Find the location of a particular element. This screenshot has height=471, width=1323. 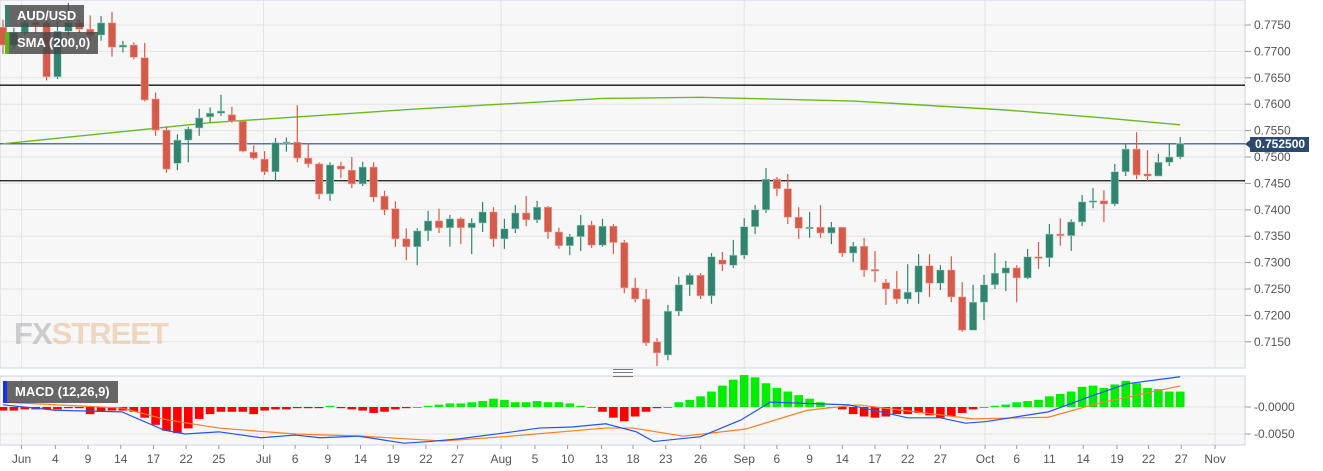

date-tick-label: 27 is located at coordinates (941, 459).